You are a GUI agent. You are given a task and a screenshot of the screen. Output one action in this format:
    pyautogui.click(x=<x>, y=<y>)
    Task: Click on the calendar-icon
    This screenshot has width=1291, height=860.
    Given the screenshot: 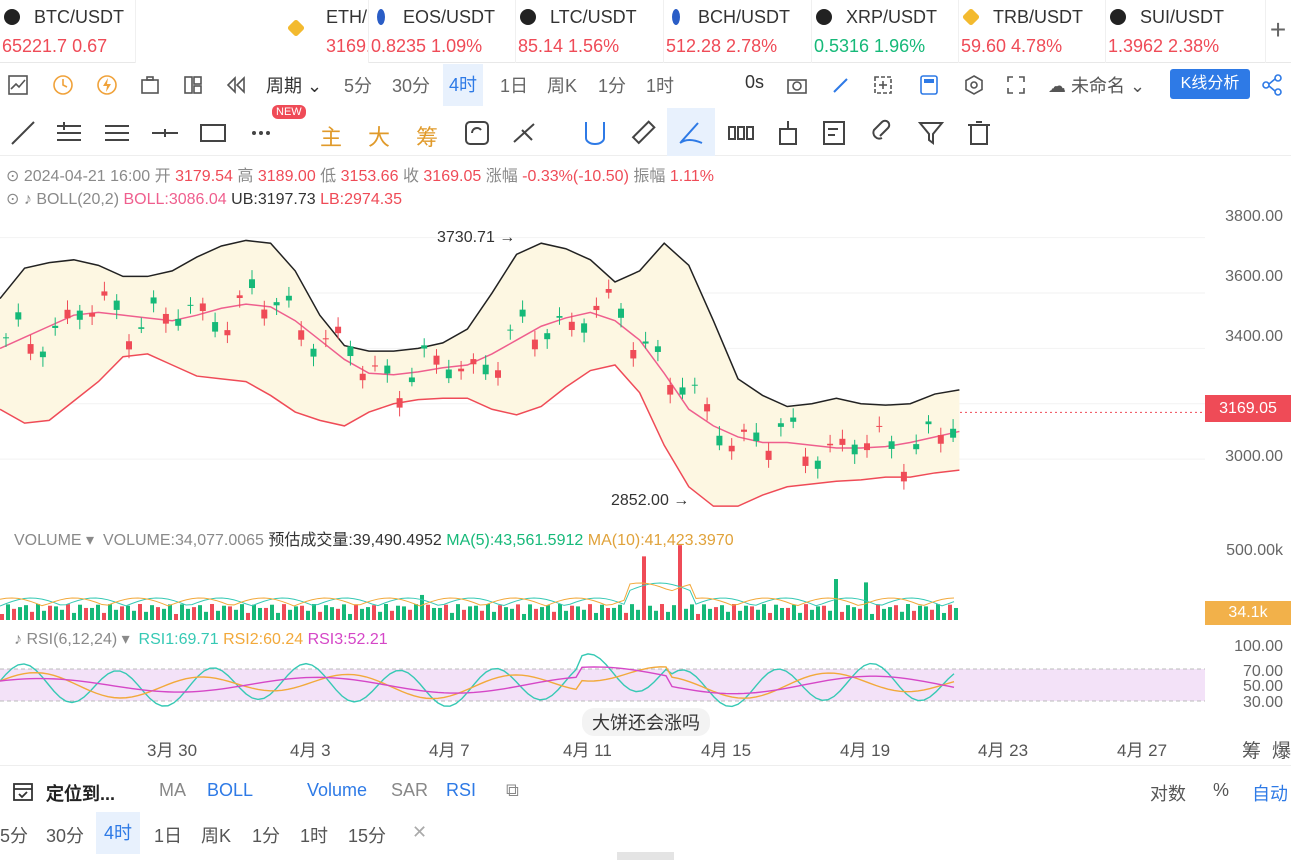 What is the action you would take?
    pyautogui.click(x=23, y=791)
    